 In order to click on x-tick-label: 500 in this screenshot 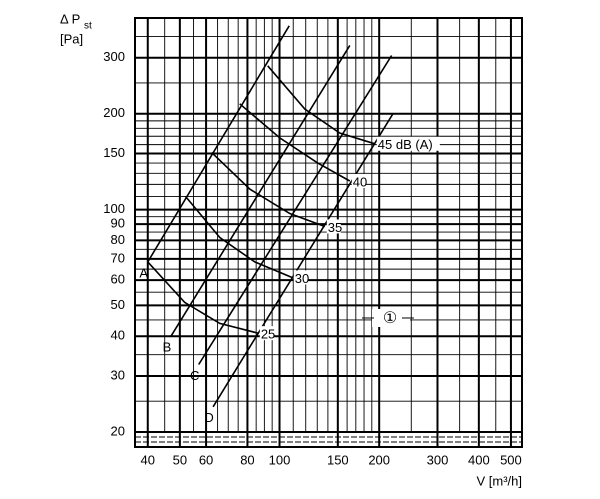, I will do `click(511, 459)`.